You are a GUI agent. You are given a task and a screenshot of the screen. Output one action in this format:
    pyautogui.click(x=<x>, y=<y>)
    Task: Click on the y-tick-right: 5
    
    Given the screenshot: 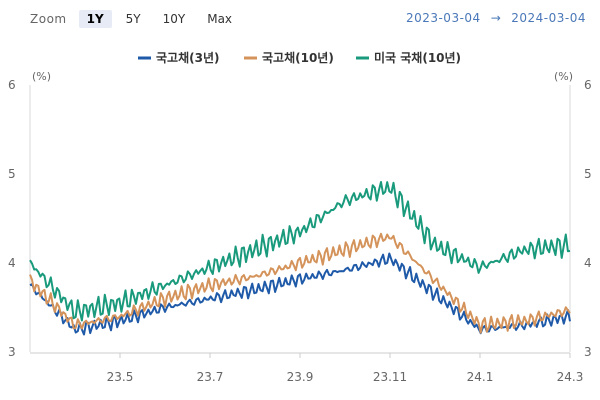 What is the action you would take?
    pyautogui.click(x=588, y=174)
    